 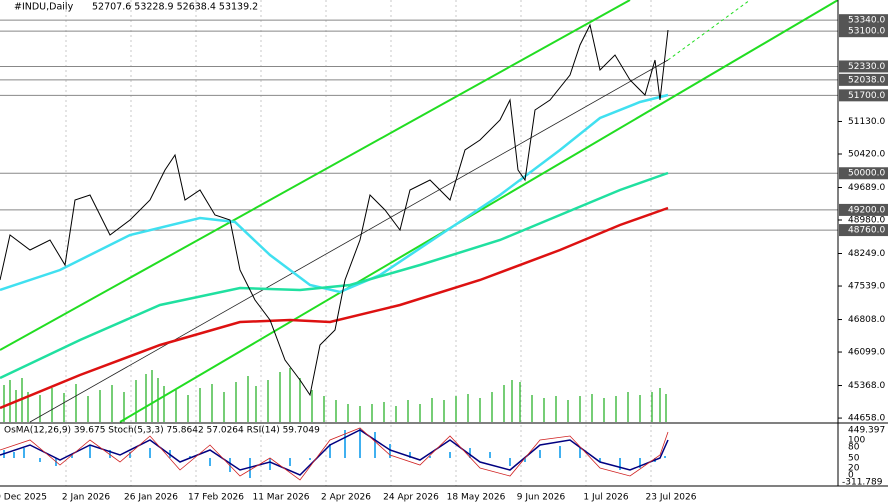 What do you see at coordinates (866, 353) in the screenshot?
I see `price-axis-label: 46099.0` at bounding box center [866, 353].